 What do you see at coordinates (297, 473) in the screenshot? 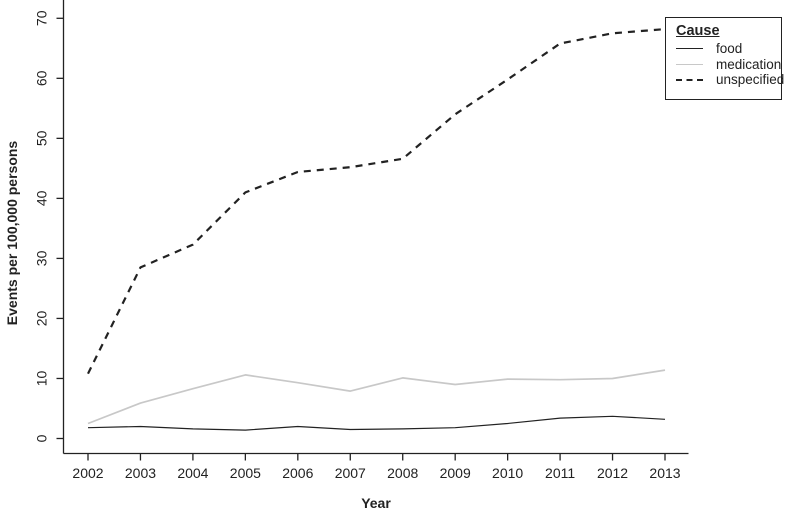
I see `x-tick-label: 2006` at bounding box center [297, 473].